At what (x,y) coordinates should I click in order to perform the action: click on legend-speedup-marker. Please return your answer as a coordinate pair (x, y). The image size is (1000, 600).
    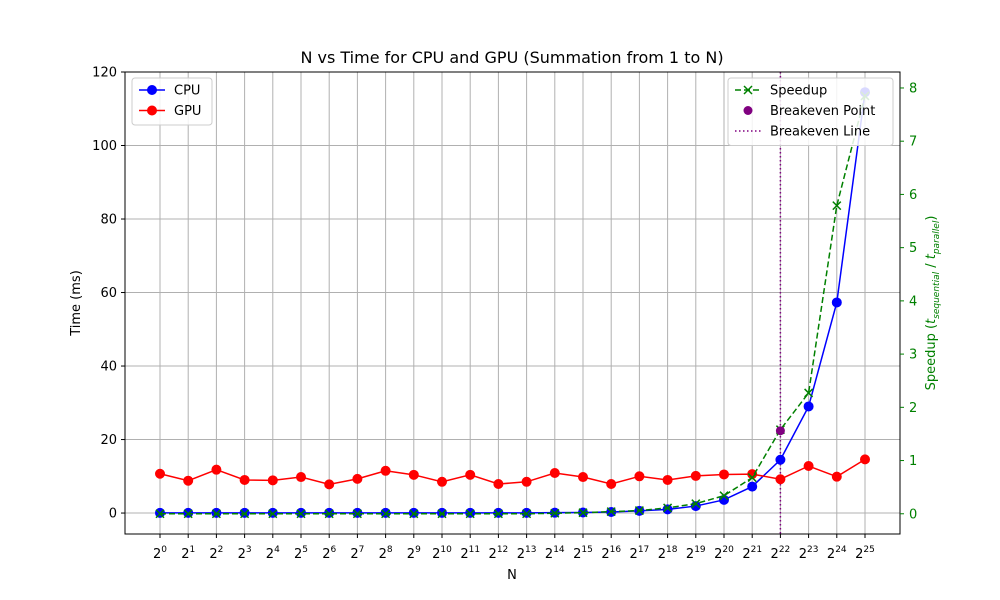
    Looking at the image, I should click on (748, 90).